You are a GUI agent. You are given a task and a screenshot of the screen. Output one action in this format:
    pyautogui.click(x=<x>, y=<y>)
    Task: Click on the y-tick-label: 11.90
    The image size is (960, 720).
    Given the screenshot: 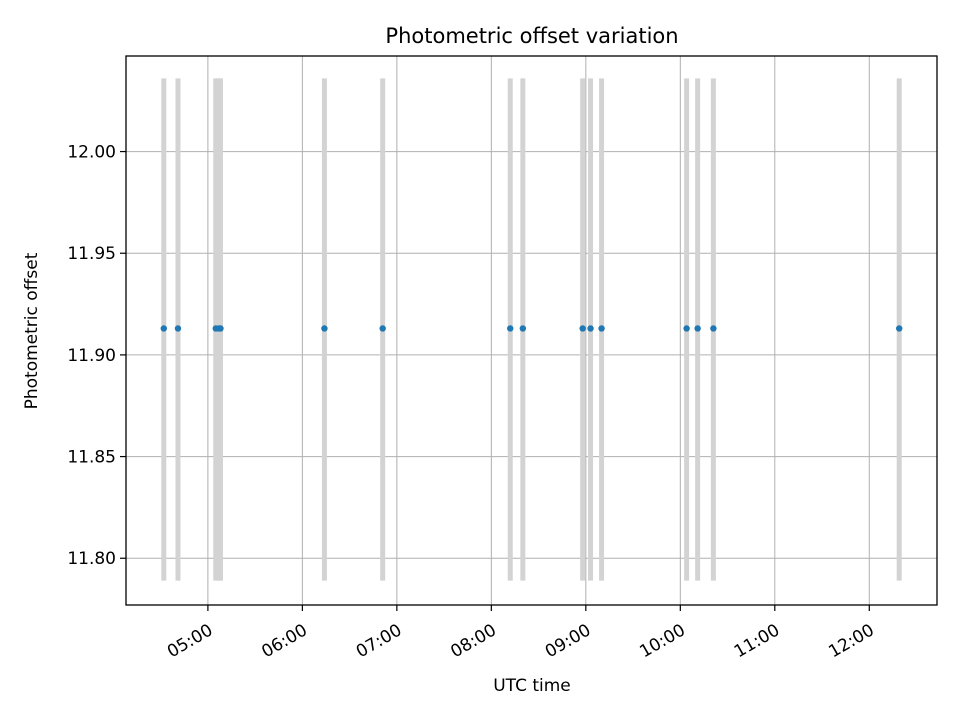 What is the action you would take?
    pyautogui.click(x=91, y=356)
    